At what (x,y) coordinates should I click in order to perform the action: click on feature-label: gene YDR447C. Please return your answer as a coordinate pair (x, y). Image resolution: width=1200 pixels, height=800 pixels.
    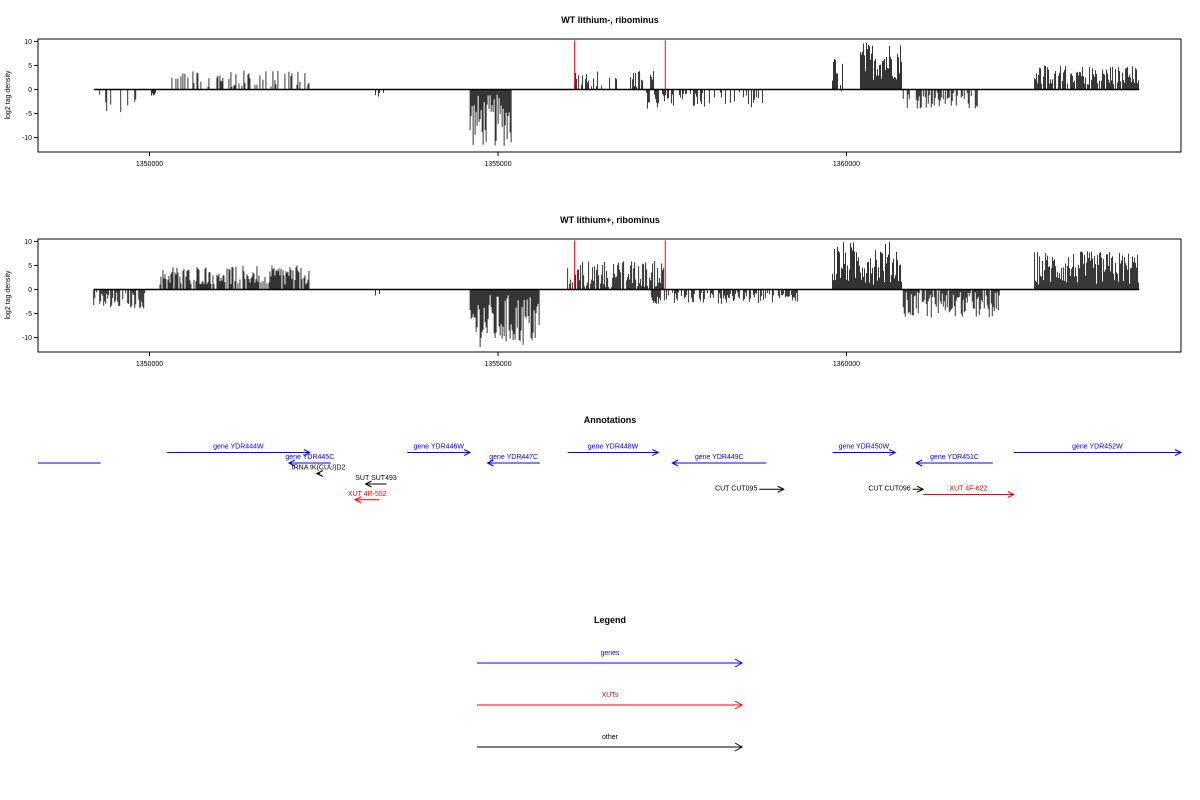
    Looking at the image, I should click on (513, 457).